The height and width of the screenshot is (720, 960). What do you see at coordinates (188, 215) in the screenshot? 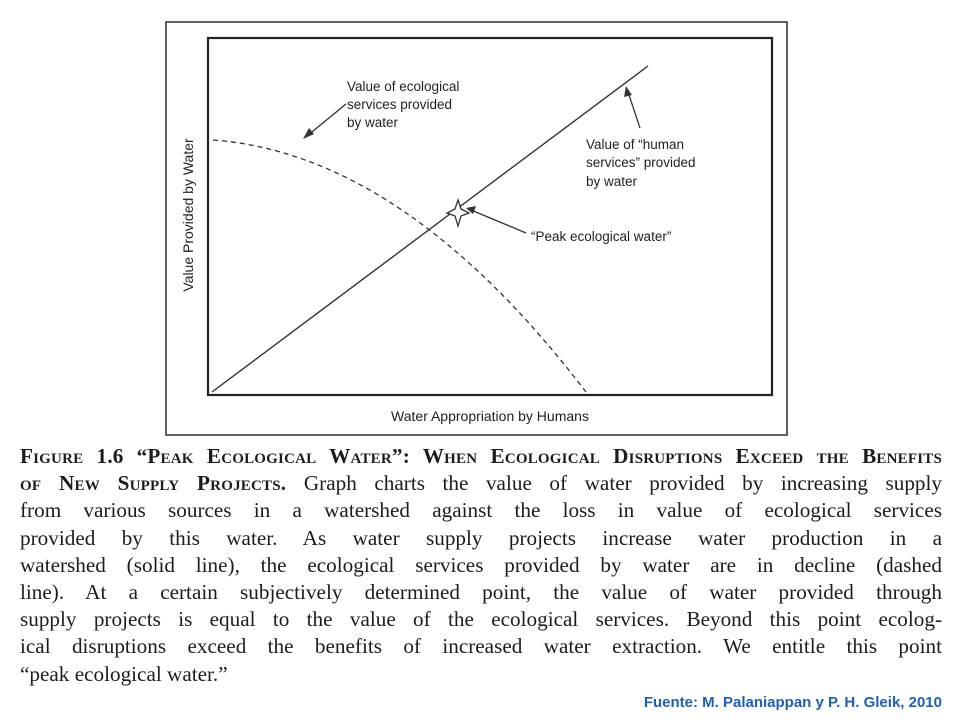
I see `y-axis-label: Value Provided by Water` at bounding box center [188, 215].